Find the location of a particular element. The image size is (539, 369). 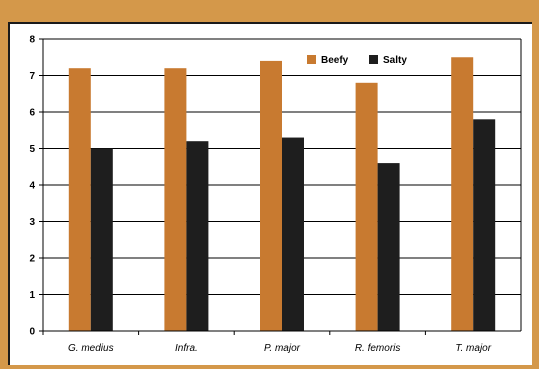

x-category-label: R. femoris is located at coordinates (378, 348).